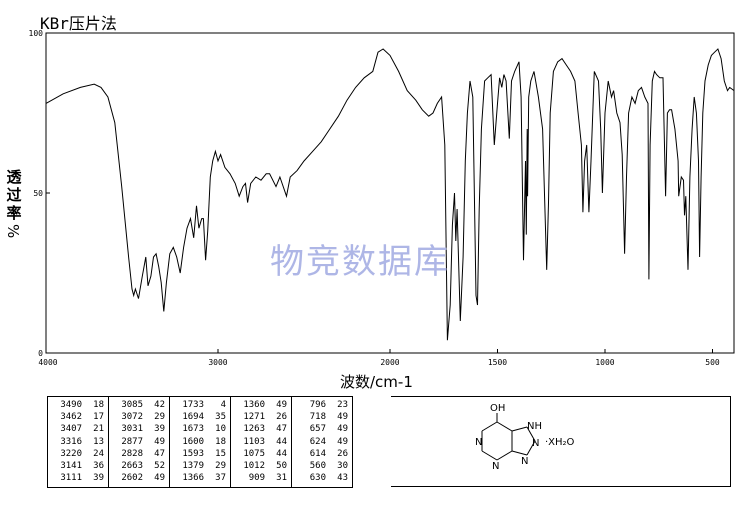  I want to click on x-tick-label: 1500, so click(497, 362).